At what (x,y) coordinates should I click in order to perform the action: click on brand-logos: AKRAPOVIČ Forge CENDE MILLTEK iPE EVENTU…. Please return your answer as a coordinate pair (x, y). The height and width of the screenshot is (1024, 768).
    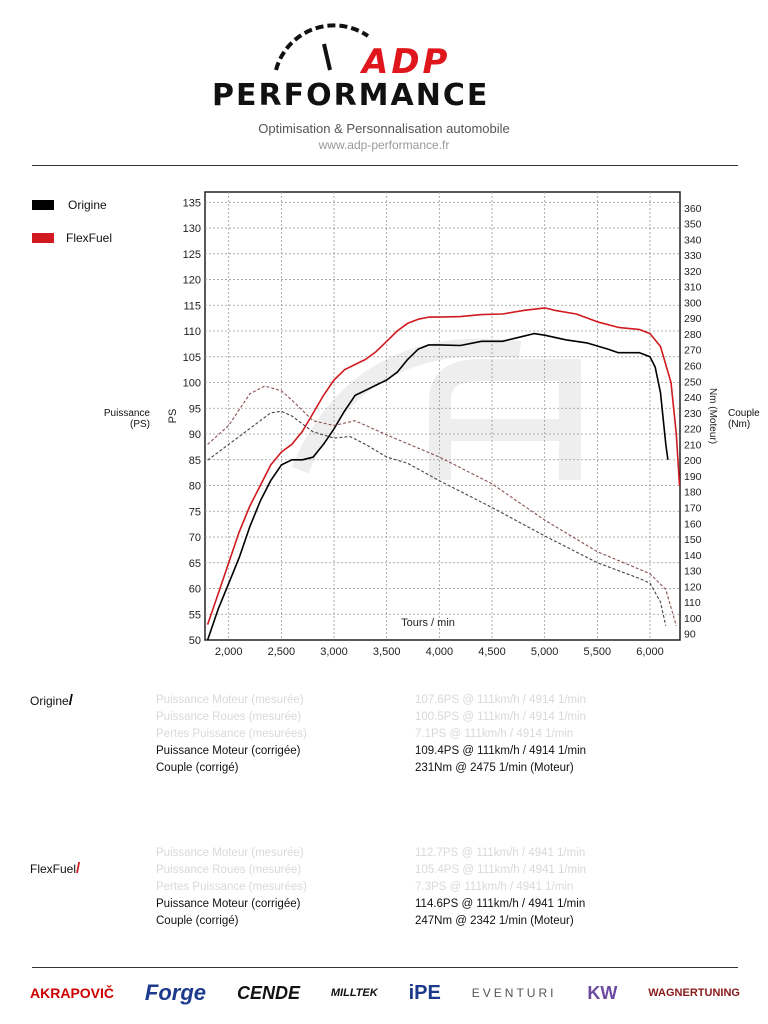
    Looking at the image, I should click on (385, 993).